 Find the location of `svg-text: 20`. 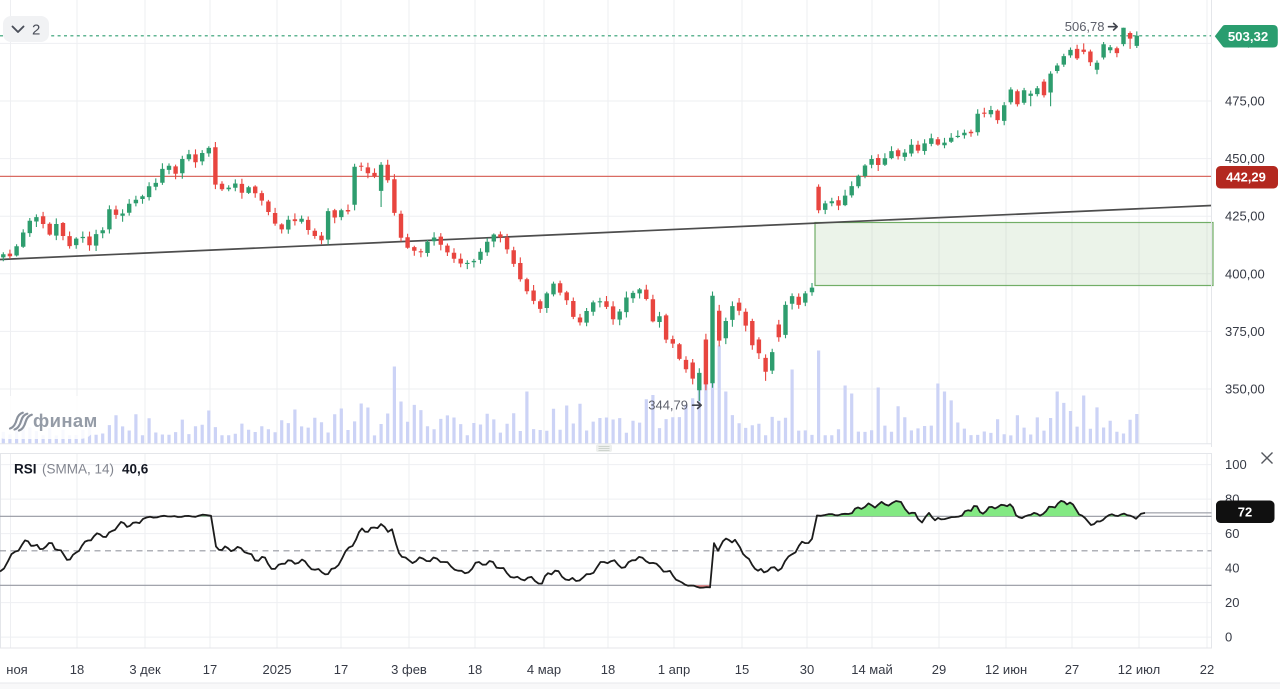

svg-text: 20 is located at coordinates (1232, 602).